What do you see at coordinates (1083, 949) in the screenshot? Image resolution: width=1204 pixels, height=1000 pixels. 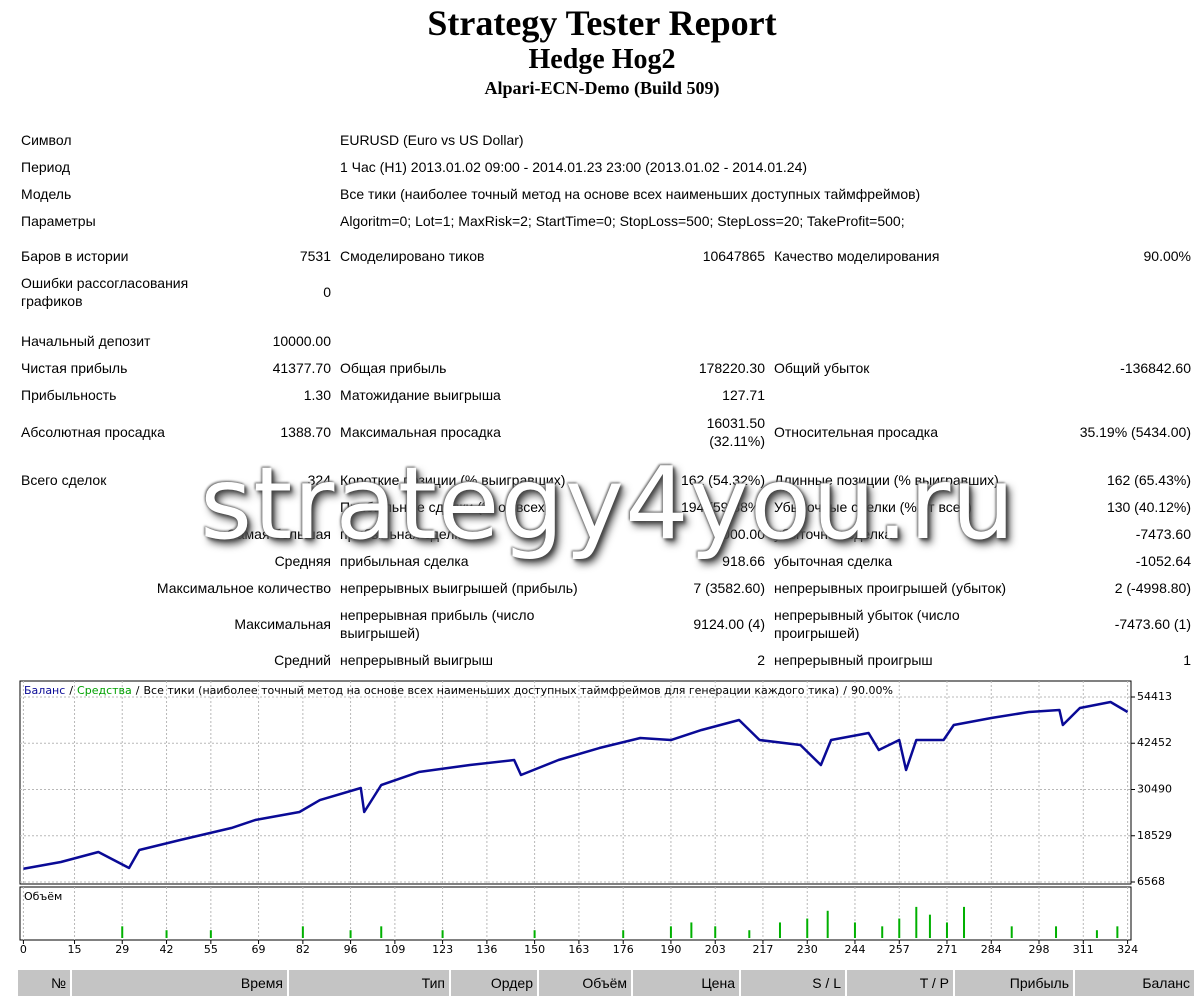 I see `x-tick-label: 311` at bounding box center [1083, 949].